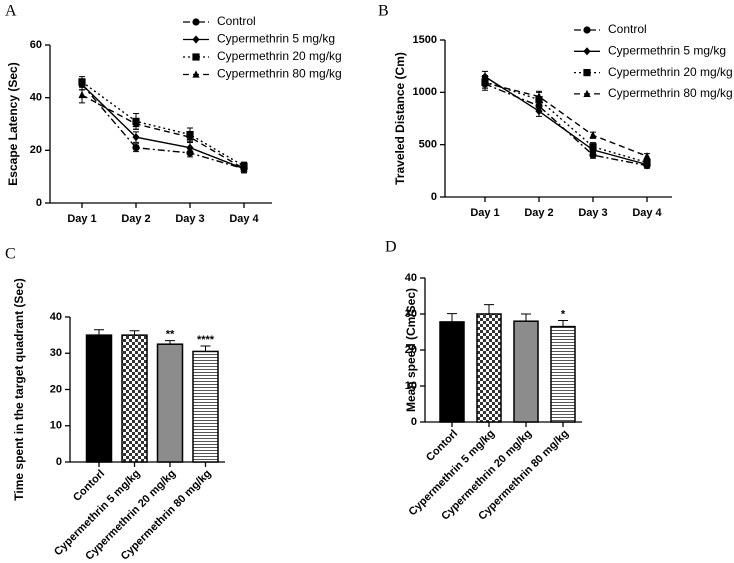  Describe the element at coordinates (206, 340) in the screenshot. I see `significance-label: ****` at that location.